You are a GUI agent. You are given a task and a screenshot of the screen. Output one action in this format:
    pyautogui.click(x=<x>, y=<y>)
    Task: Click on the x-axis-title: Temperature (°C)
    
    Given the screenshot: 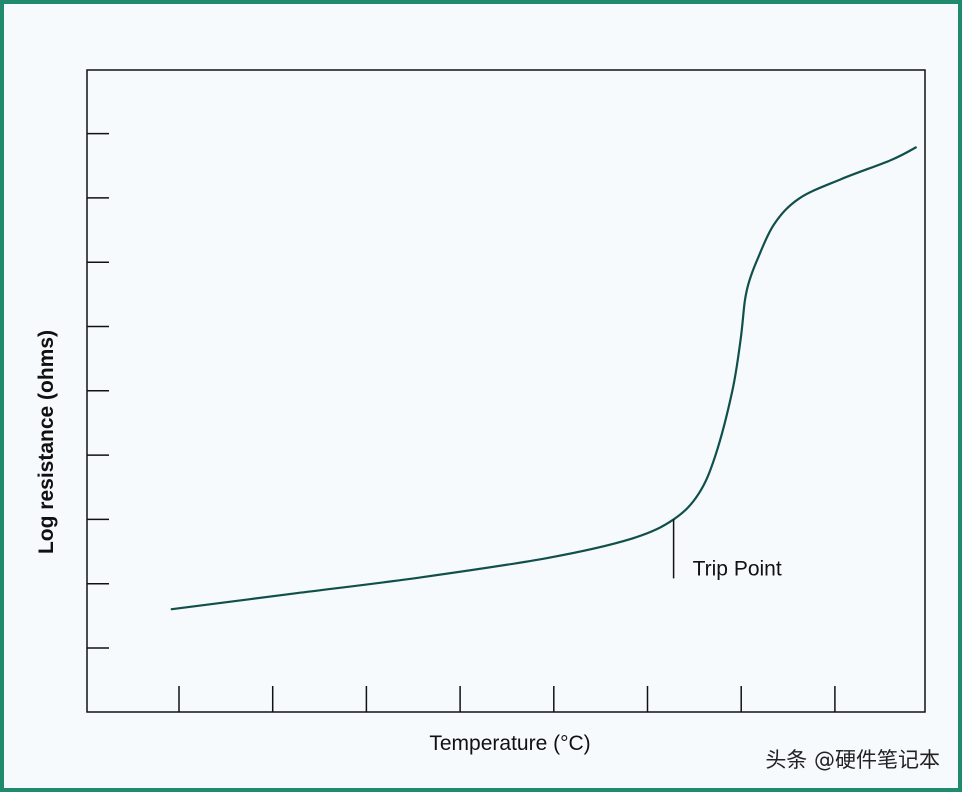 What is the action you would take?
    pyautogui.click(x=509, y=743)
    